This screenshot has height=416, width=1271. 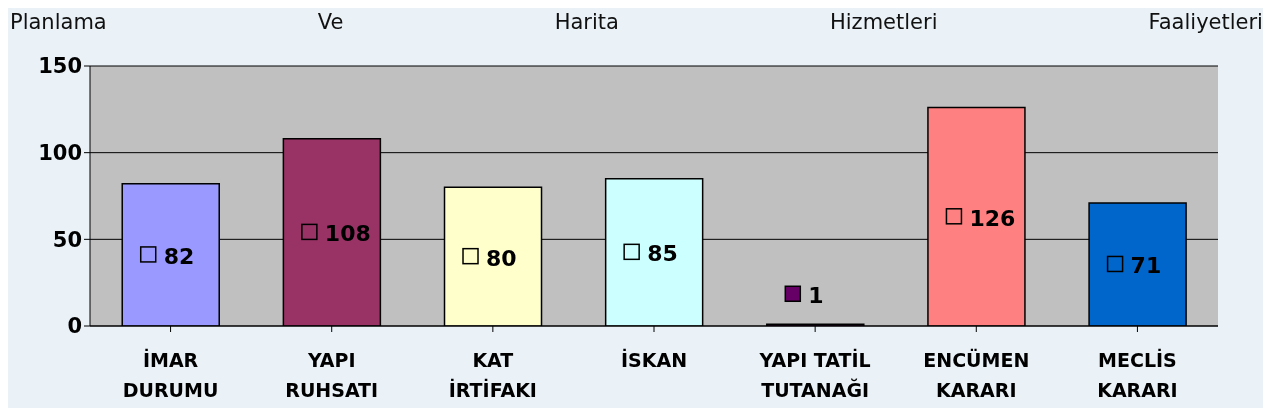 I want to click on data-label: 85, so click(x=662, y=254).